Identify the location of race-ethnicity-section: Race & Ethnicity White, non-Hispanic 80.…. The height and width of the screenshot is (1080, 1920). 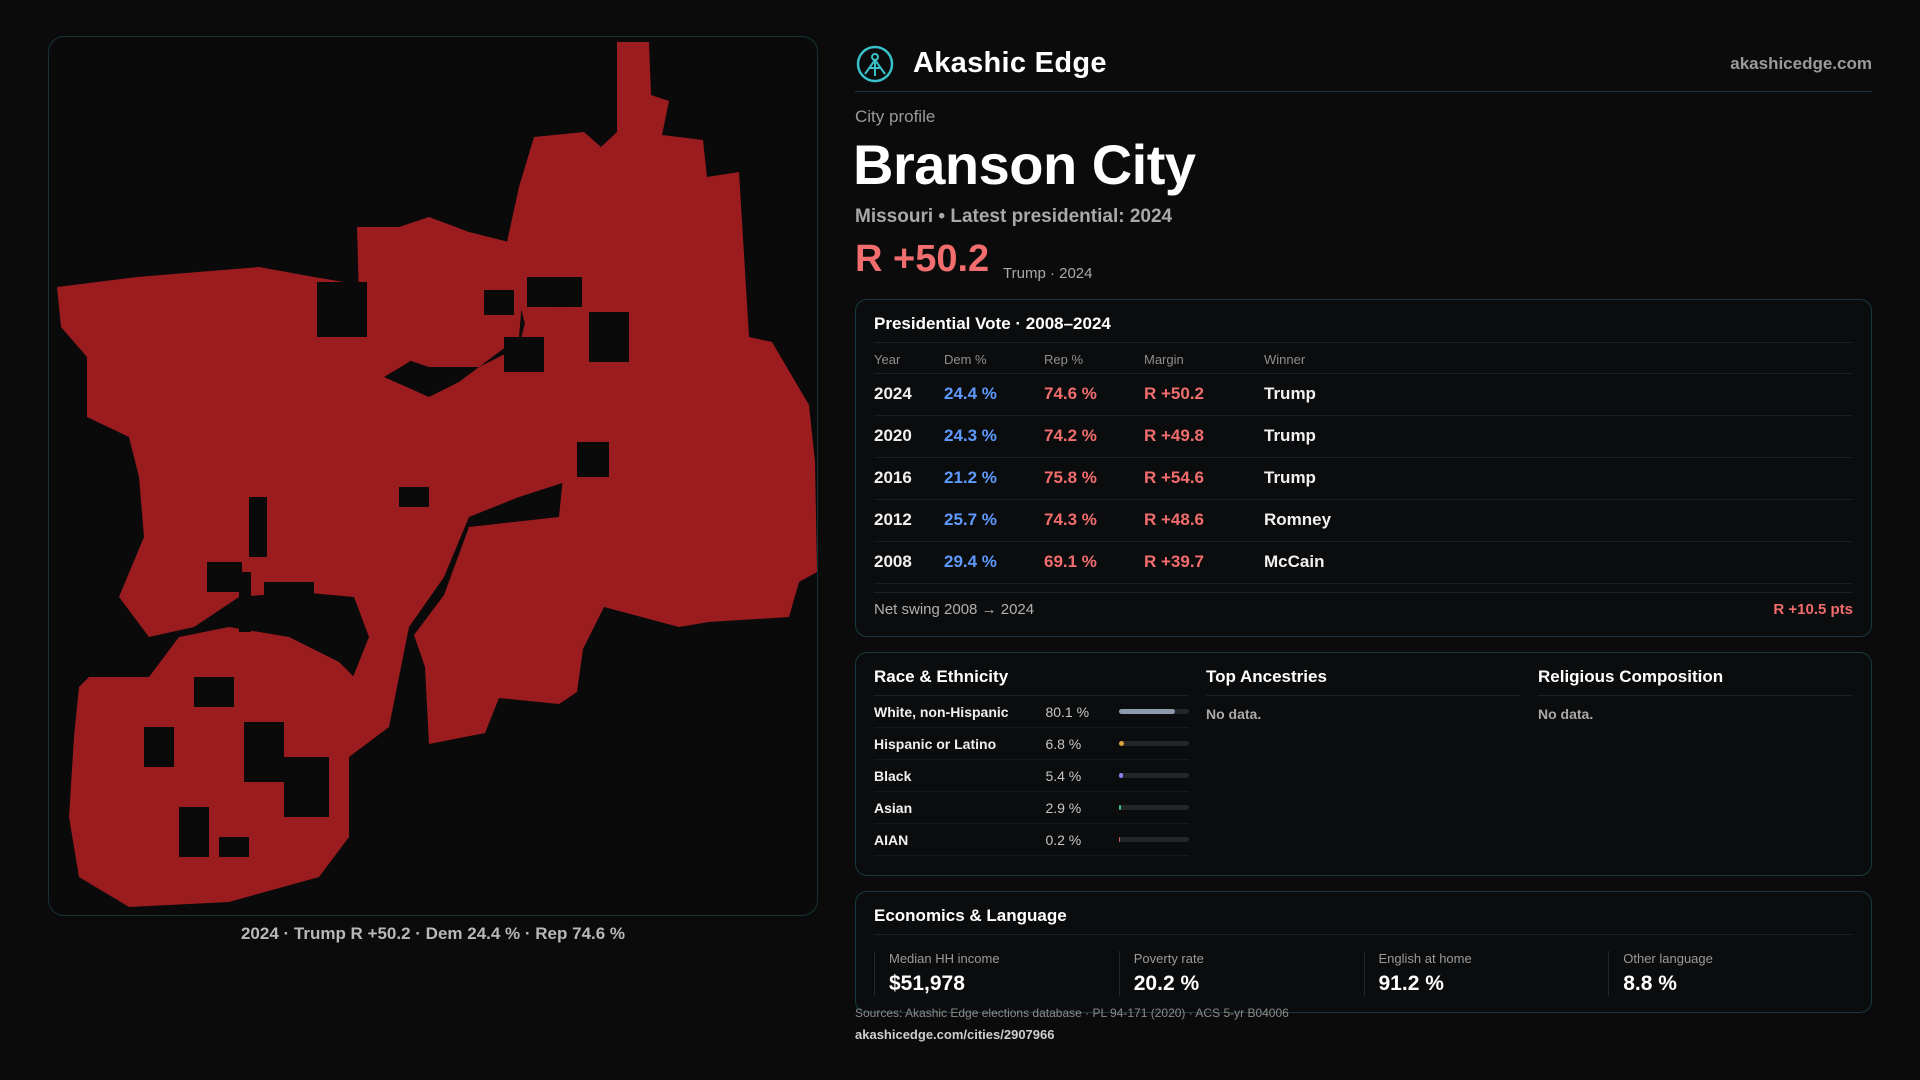
(1031, 761).